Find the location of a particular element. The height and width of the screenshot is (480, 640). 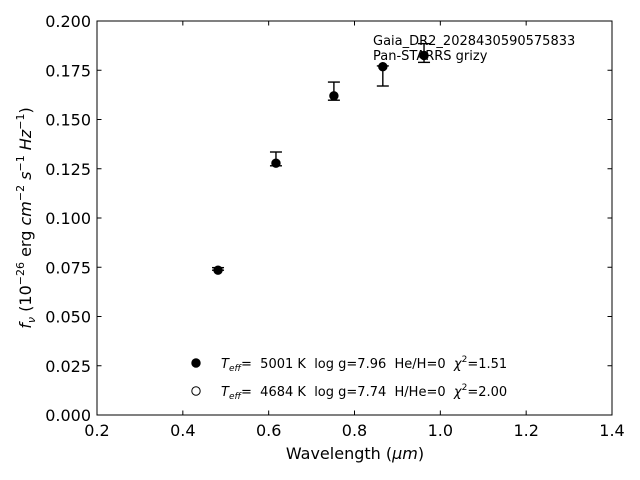

x-axis-title: Wavelength (μm) is located at coordinates (355, 453).